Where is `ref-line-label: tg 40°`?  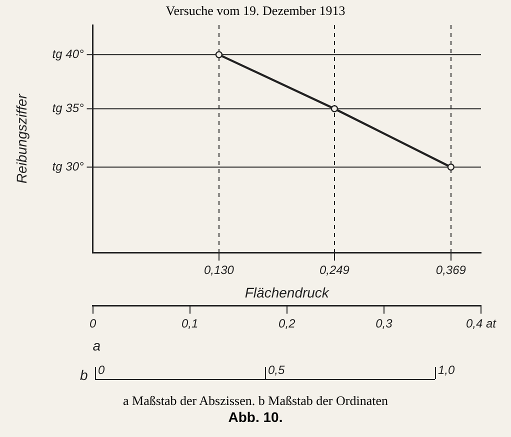 ref-line-label: tg 40° is located at coordinates (68, 54).